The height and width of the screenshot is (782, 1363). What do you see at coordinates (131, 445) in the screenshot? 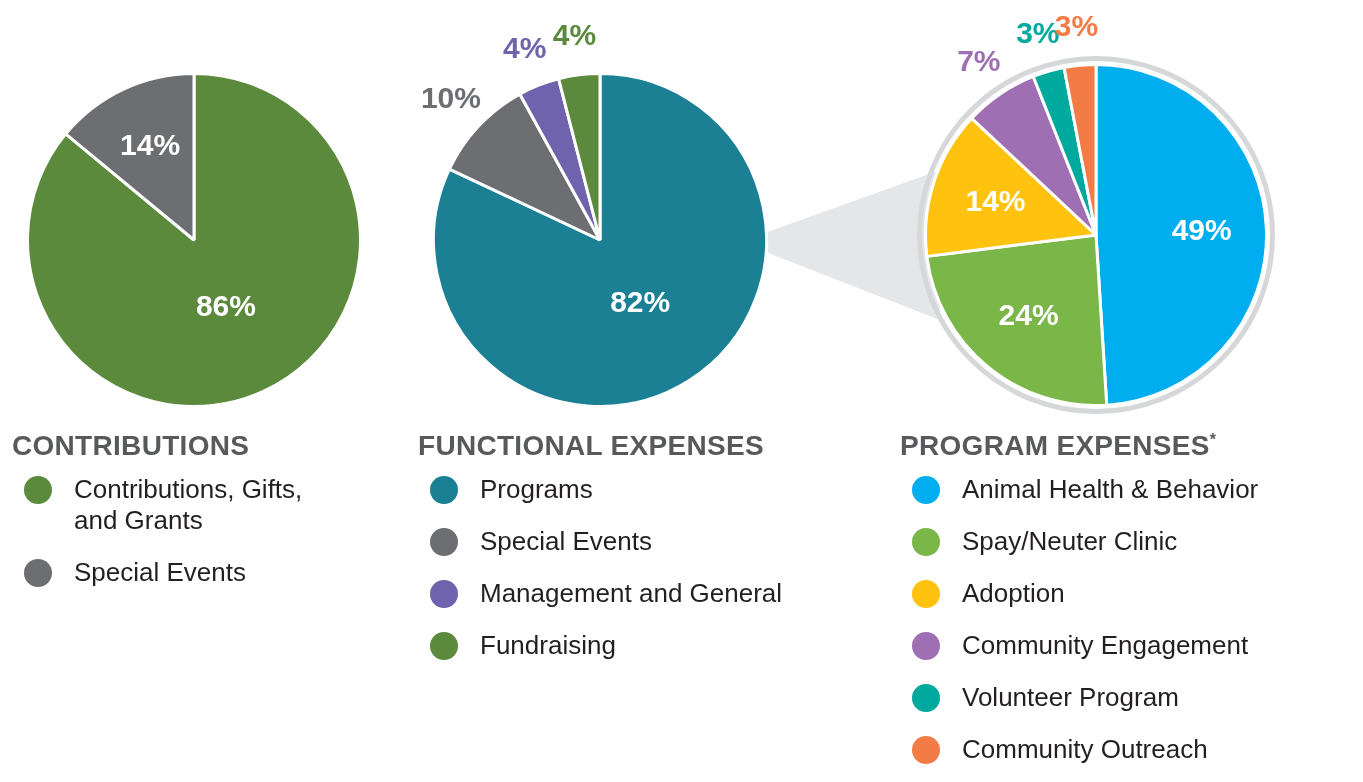
I see `text: CONTRIBUTIONS` at bounding box center [131, 445].